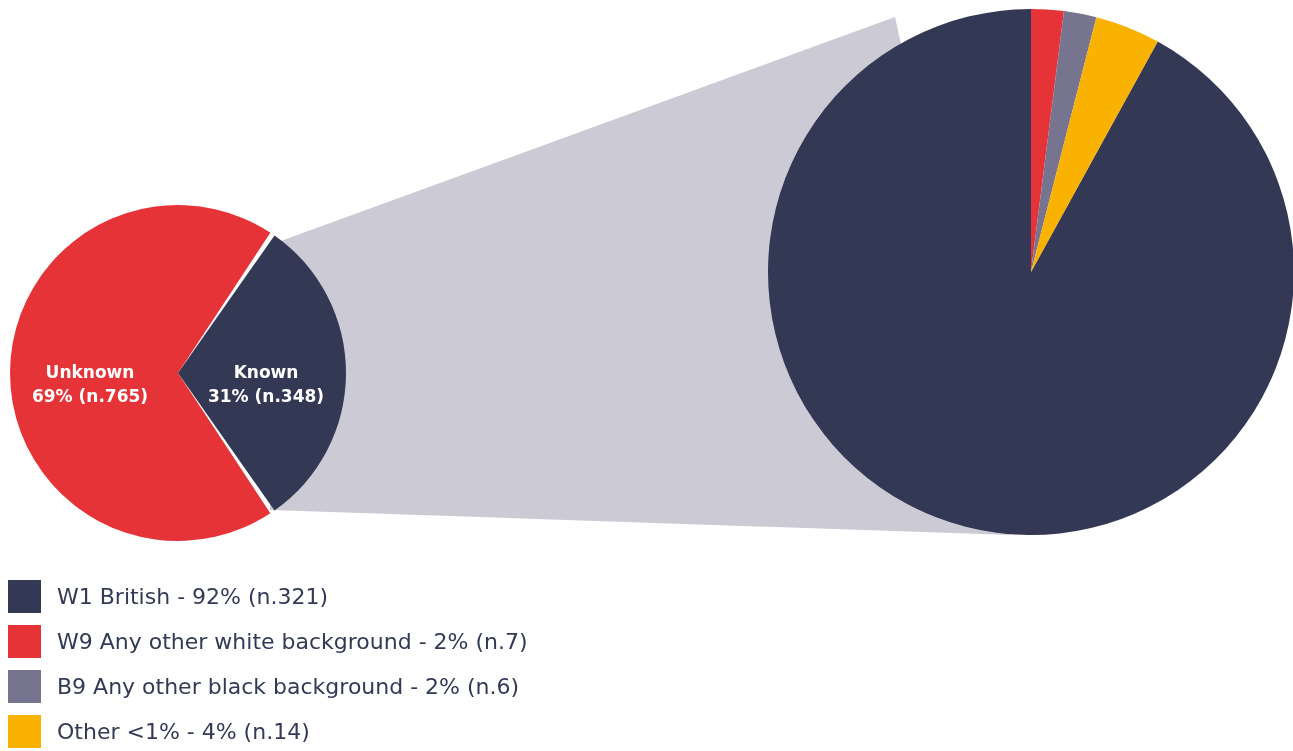 This screenshot has height=751, width=1293. I want to click on data-label: 69% (n.765), so click(90, 396).